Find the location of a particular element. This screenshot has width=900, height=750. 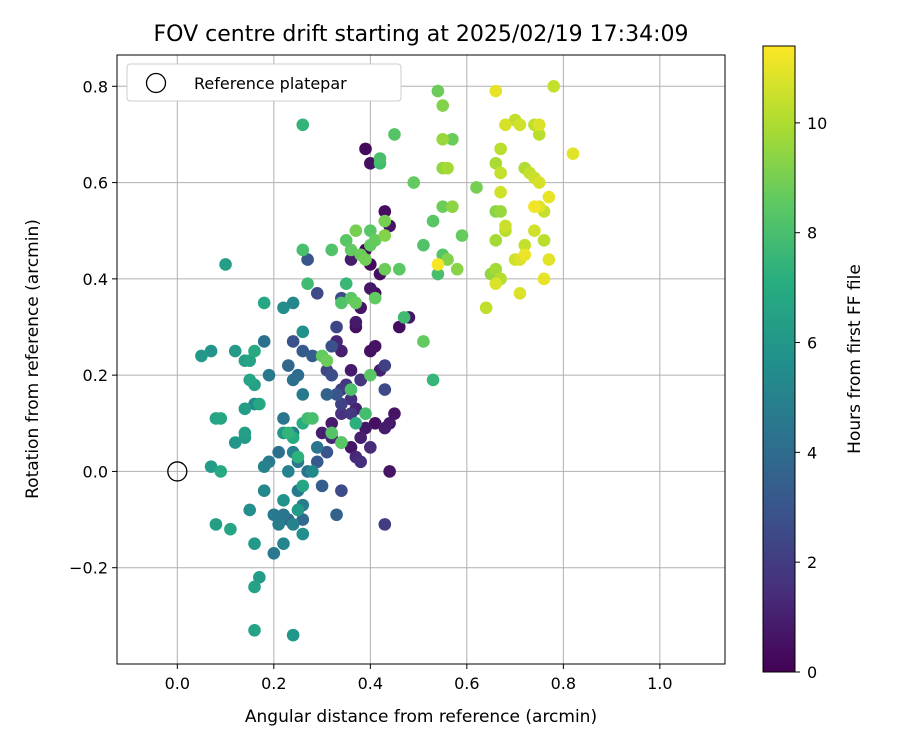

x-tick-label: 1.0 is located at coordinates (659, 683).